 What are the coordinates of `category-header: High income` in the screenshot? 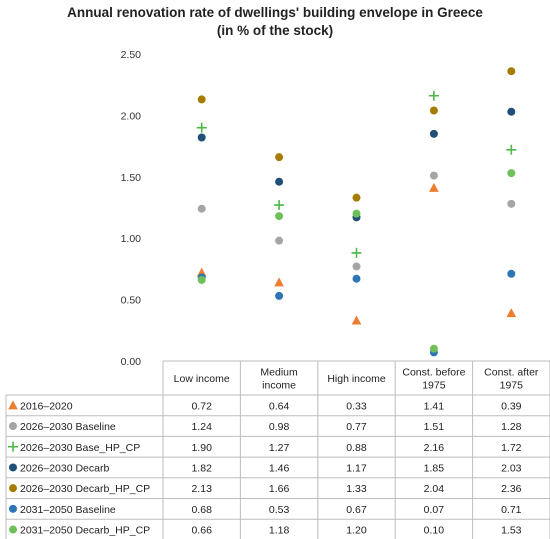 It's located at (356, 379).